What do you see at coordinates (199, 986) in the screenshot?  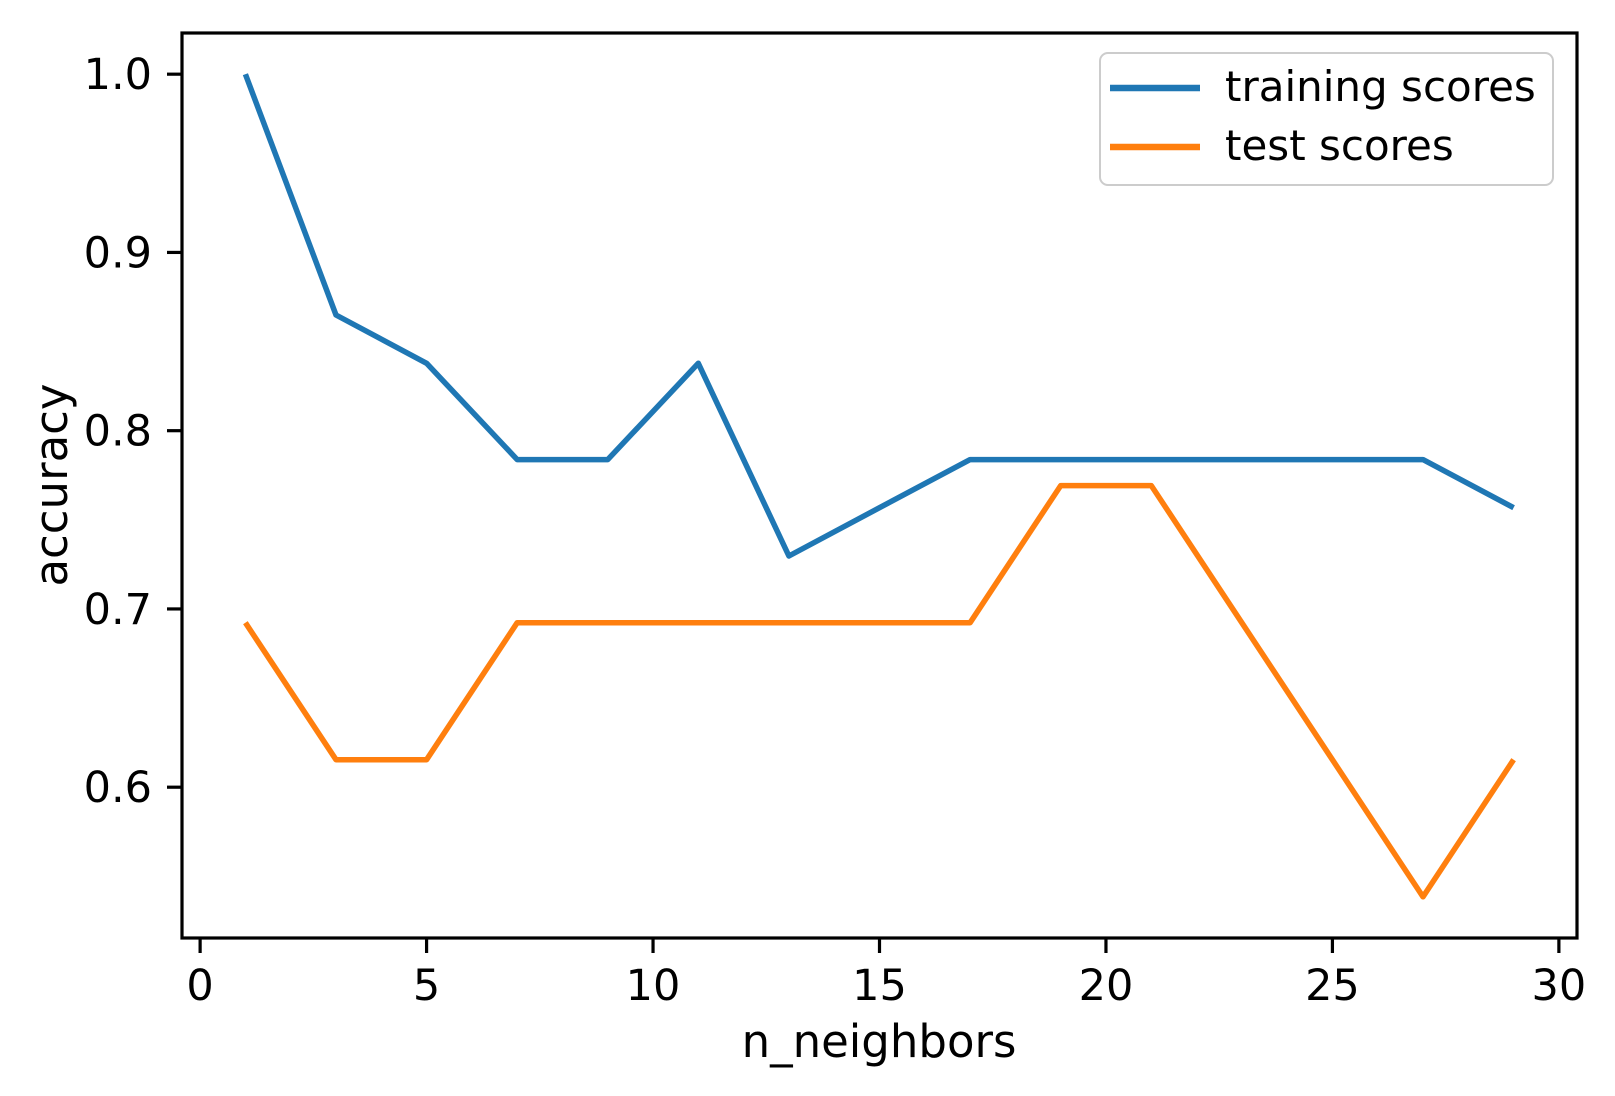 I see `x-tick-label: 0` at bounding box center [199, 986].